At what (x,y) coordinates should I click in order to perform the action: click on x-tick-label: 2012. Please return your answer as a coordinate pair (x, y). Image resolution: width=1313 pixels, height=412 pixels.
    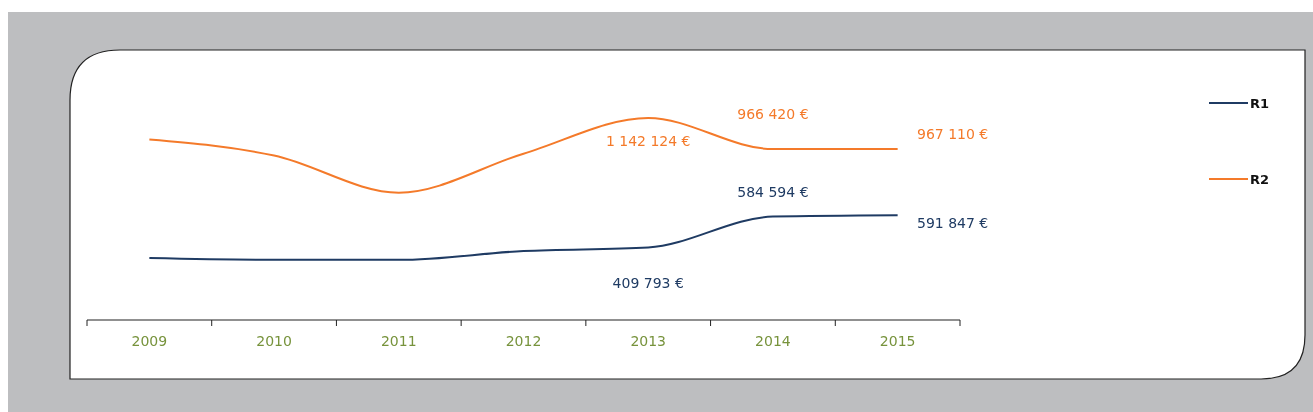
    Looking at the image, I should click on (523, 341).